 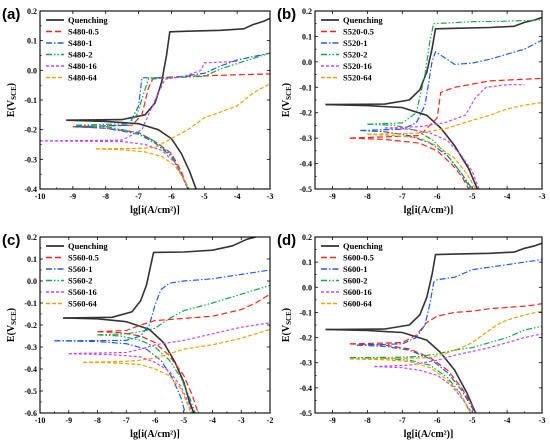 What do you see at coordinates (355, 281) in the screenshot?
I see `legend-entry: S600-2` at bounding box center [355, 281].